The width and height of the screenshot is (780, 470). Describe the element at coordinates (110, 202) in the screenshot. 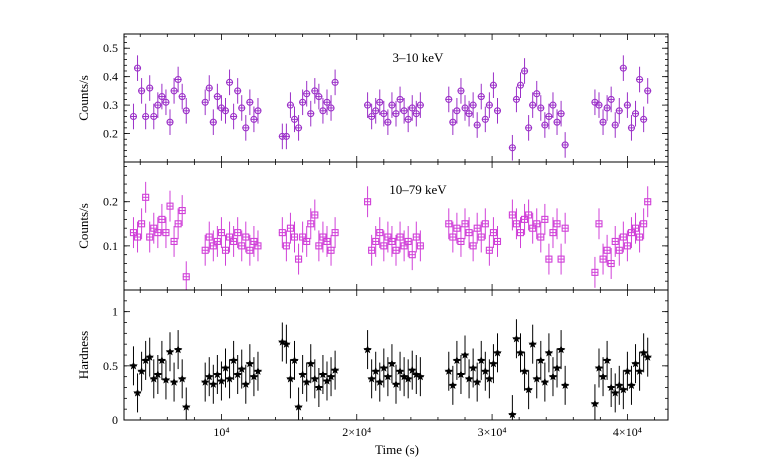

I see `y-tick-label: 0.2` at that location.